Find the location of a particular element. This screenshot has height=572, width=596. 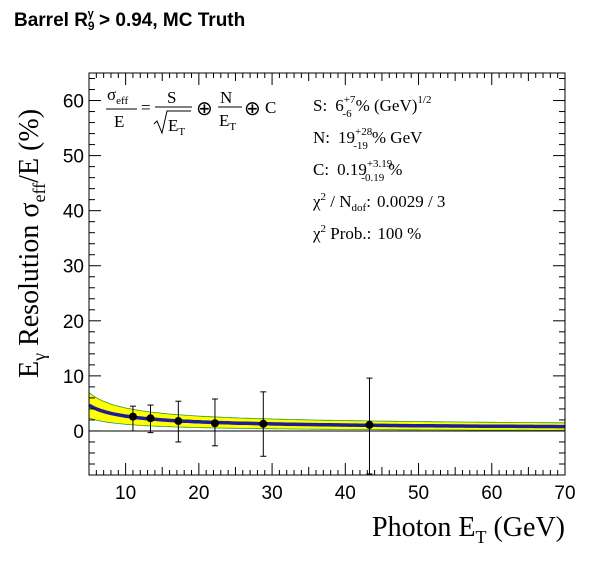

fit-c-row: C: 0.19+3.19 -0.19% is located at coordinates (357, 171).